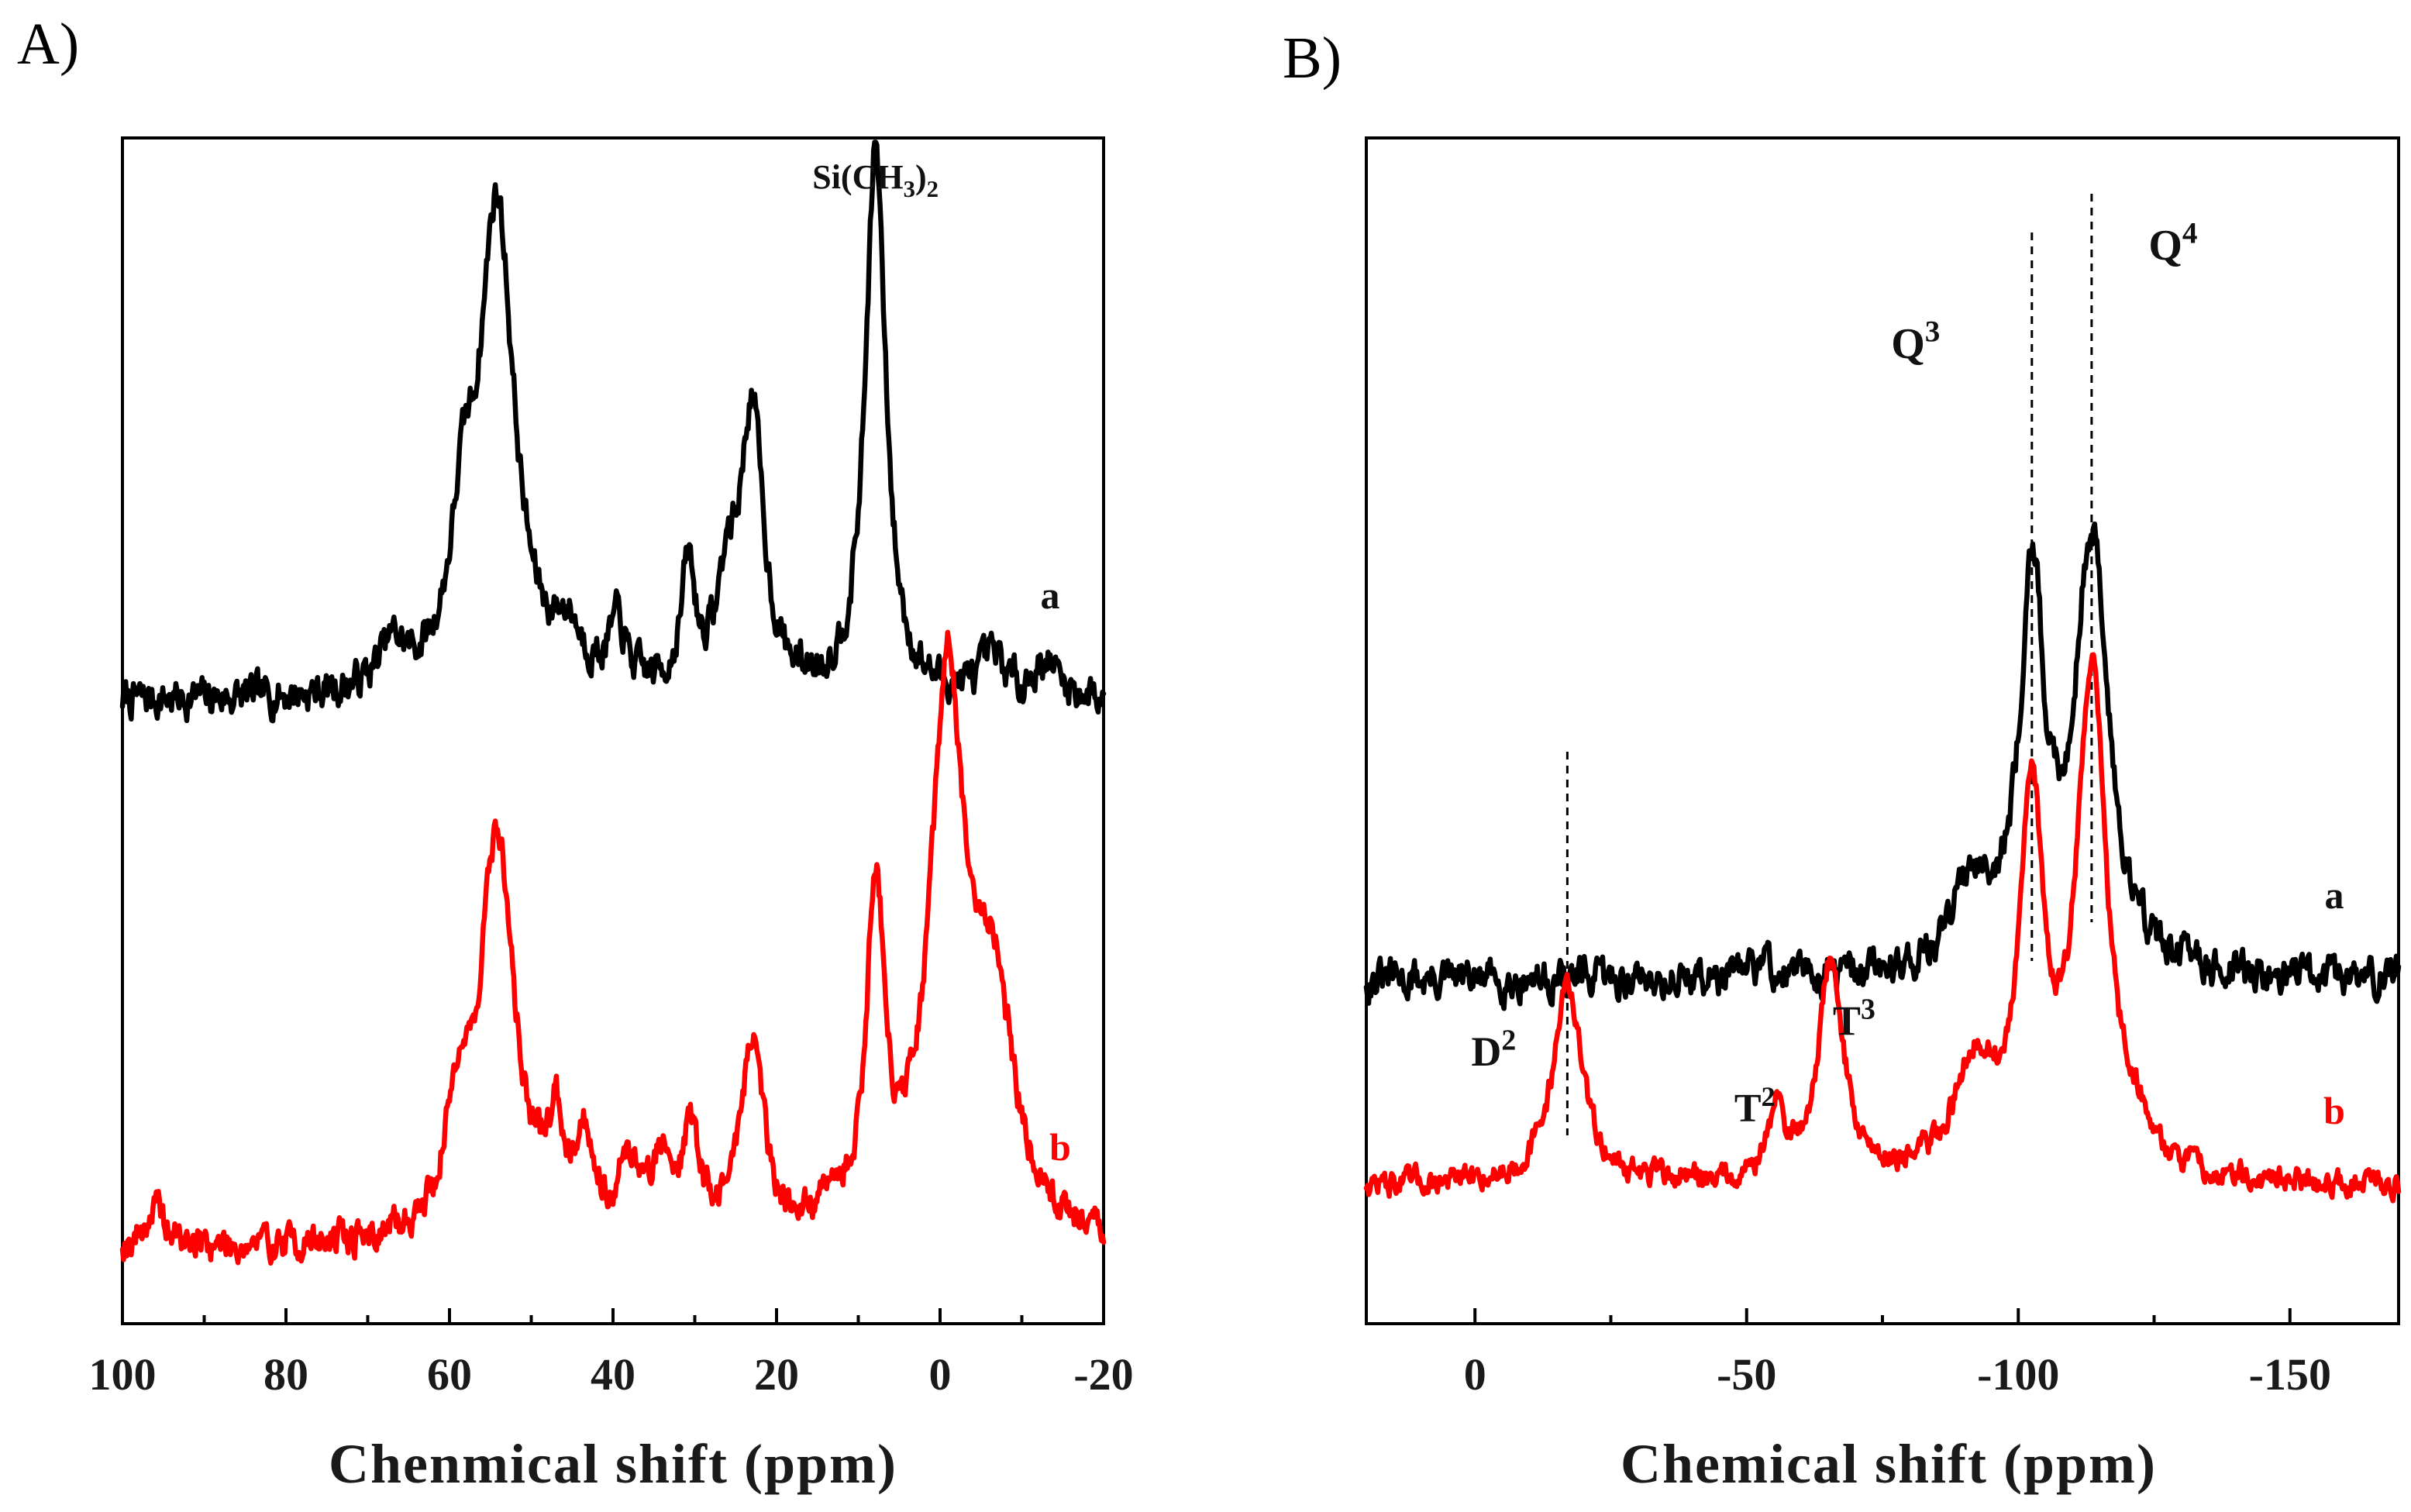 This screenshot has height=1512, width=2411. I want to click on peak-annotation: Si(CH3)2, so click(875, 180).